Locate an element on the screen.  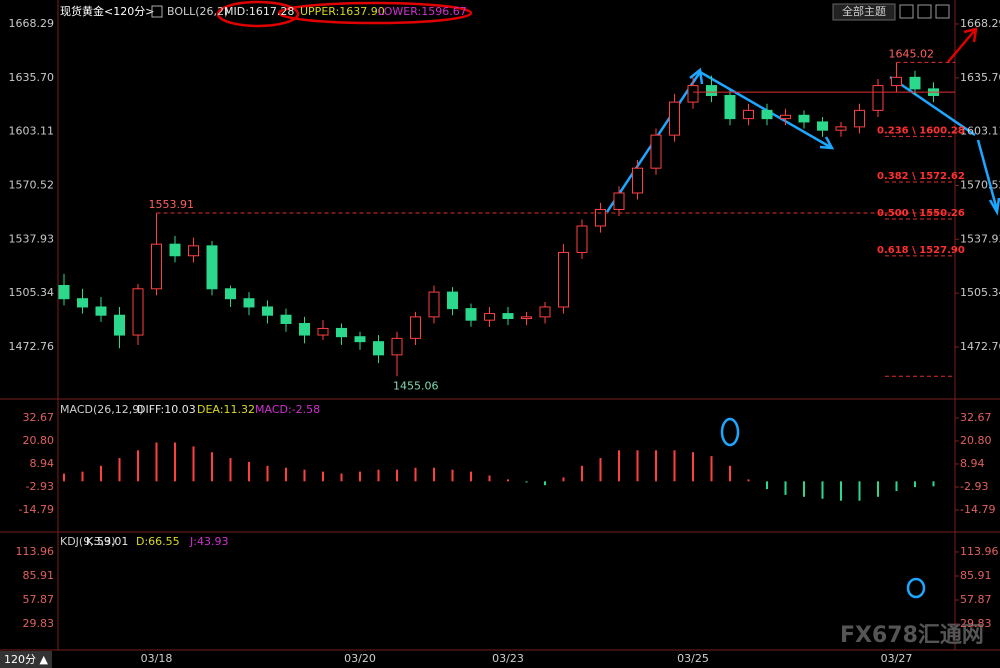
legend-entry: MID:1617.28 is located at coordinates (259, 11).